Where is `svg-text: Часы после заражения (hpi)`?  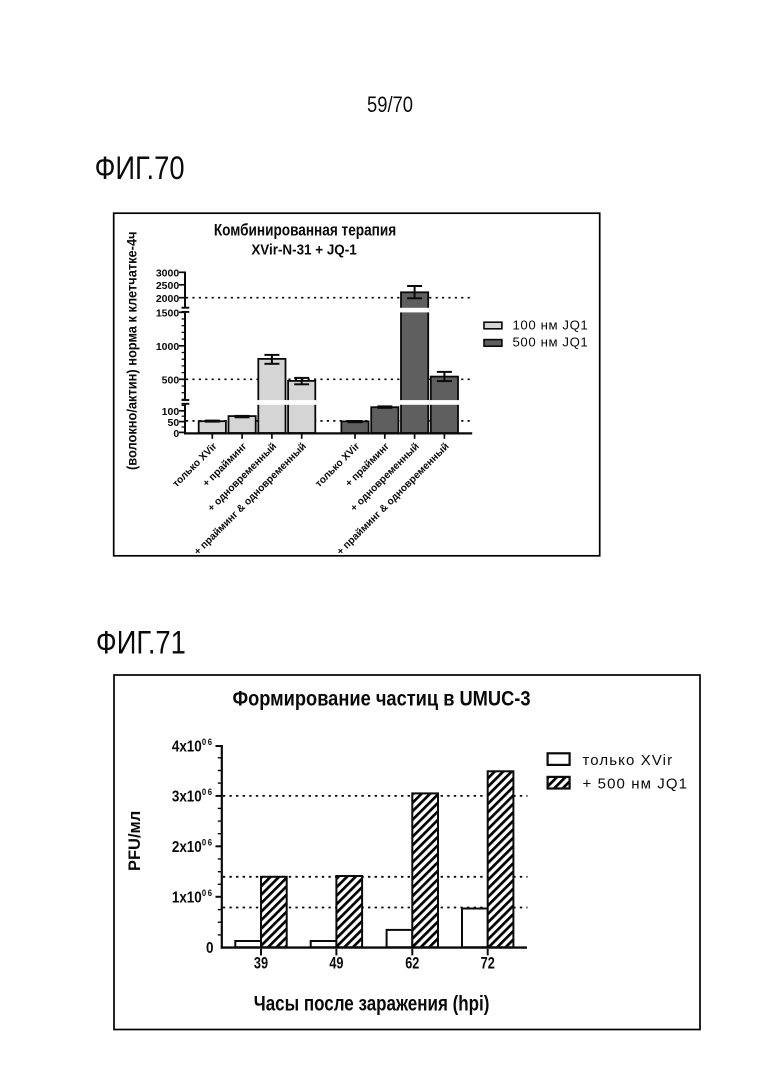
svg-text: Часы после заражения (hpi) is located at coordinates (372, 1004).